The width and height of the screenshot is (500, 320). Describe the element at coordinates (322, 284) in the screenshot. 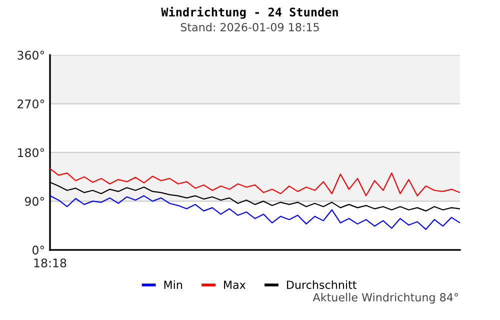

I see `legend-label: Durchschnitt` at that location.